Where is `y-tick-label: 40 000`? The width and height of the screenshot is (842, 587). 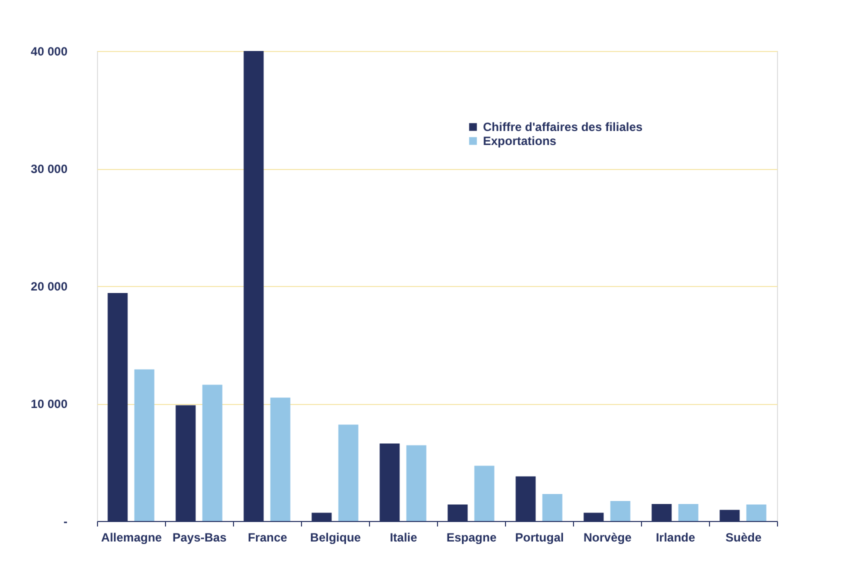
y-tick-label: 40 000 is located at coordinates (49, 51).